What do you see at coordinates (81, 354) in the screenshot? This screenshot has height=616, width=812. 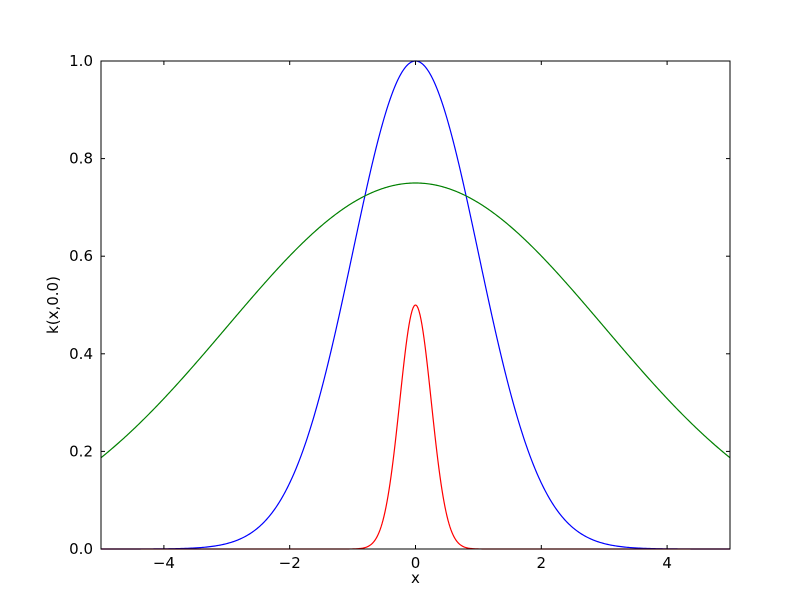 I see `y-tick-label: 0.4` at bounding box center [81, 354].